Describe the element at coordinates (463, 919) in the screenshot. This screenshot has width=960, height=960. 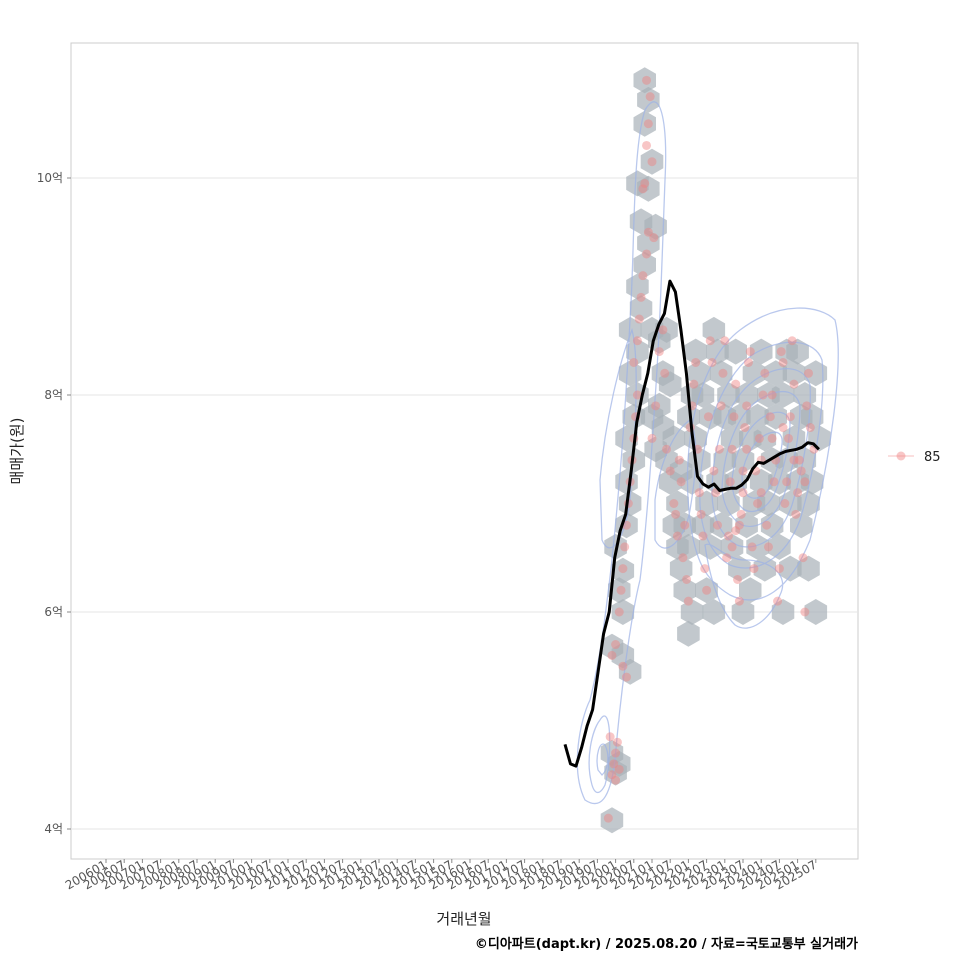
I see `x-axis-title: 거래년월` at that location.